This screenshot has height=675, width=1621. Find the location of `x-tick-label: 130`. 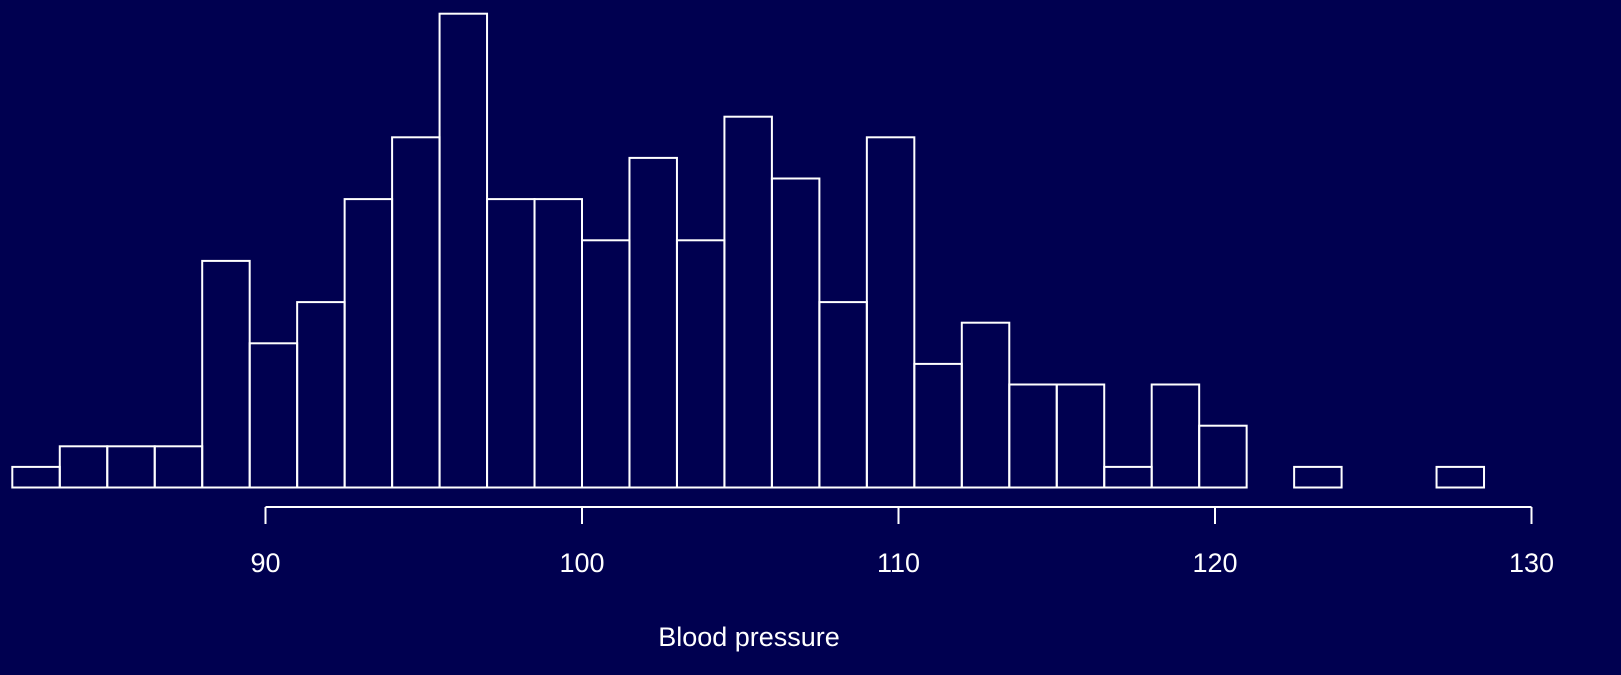

x-tick-label: 130 is located at coordinates (1531, 563).